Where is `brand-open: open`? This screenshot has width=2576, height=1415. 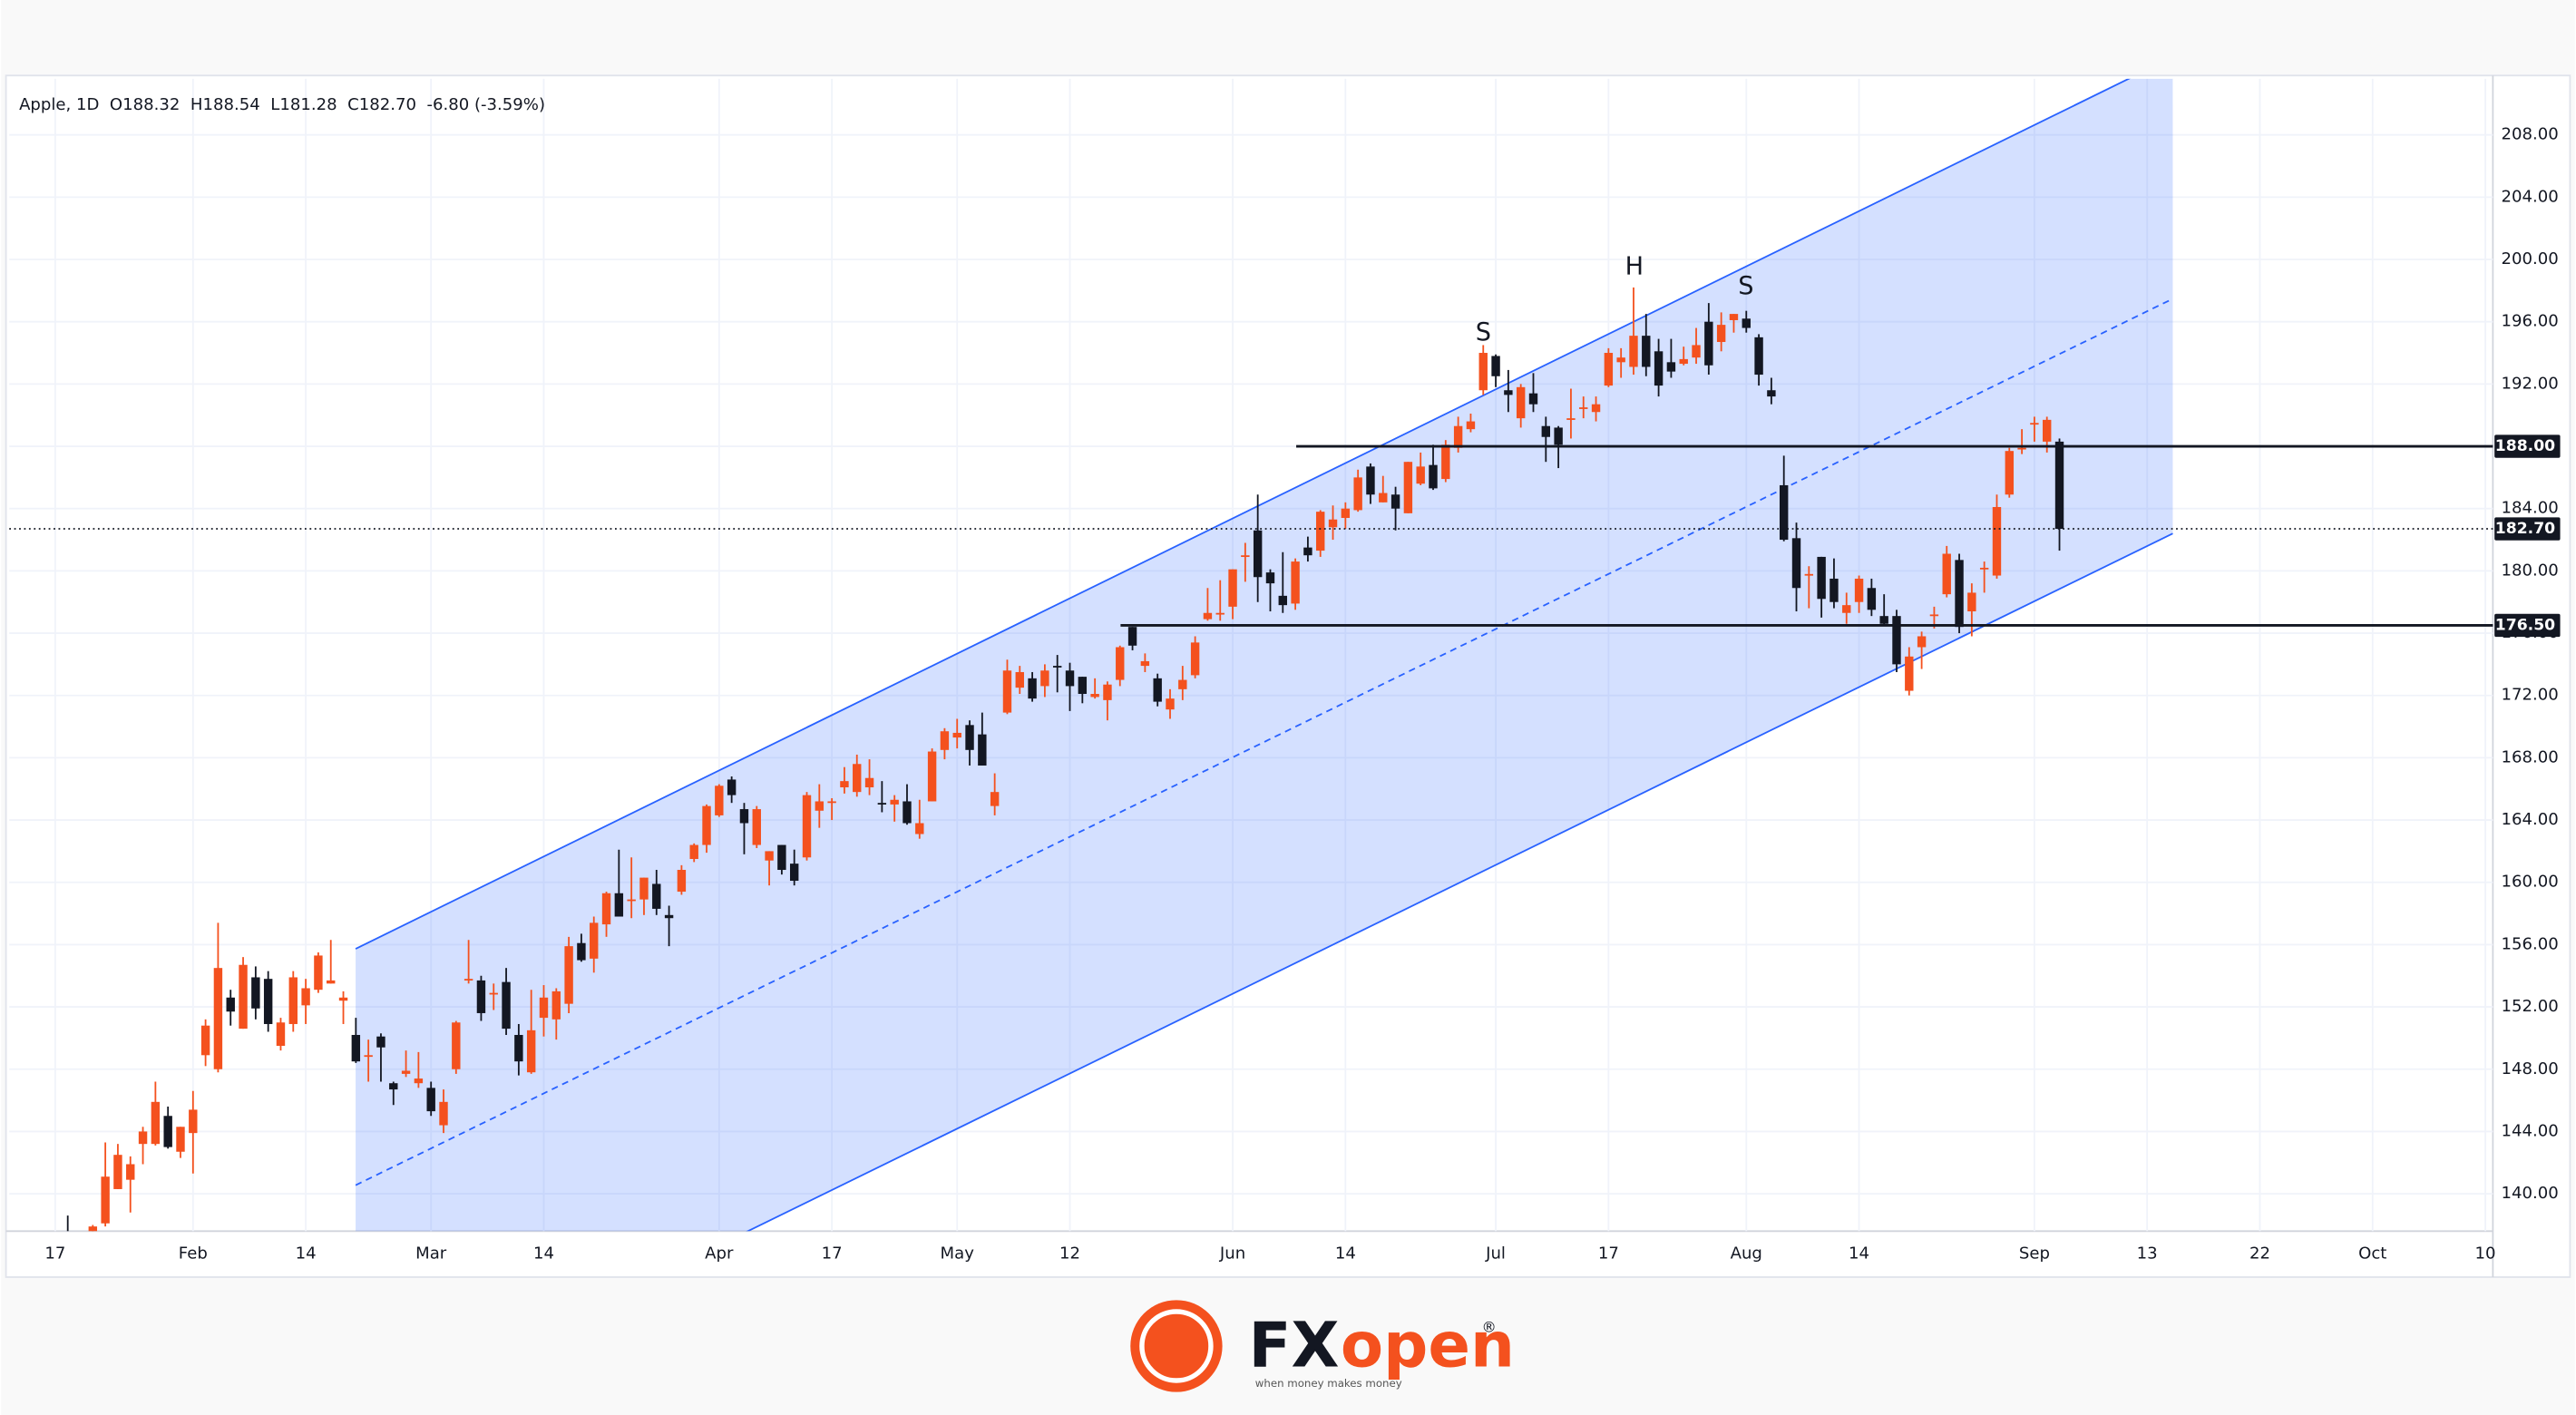
brand-open: open is located at coordinates (1428, 1346).